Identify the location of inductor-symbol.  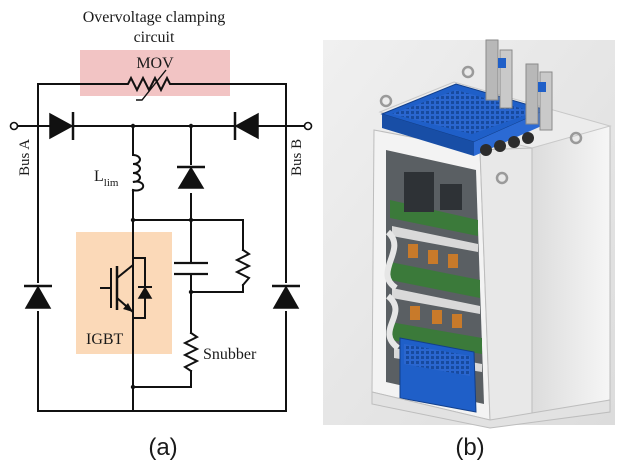
(138, 172).